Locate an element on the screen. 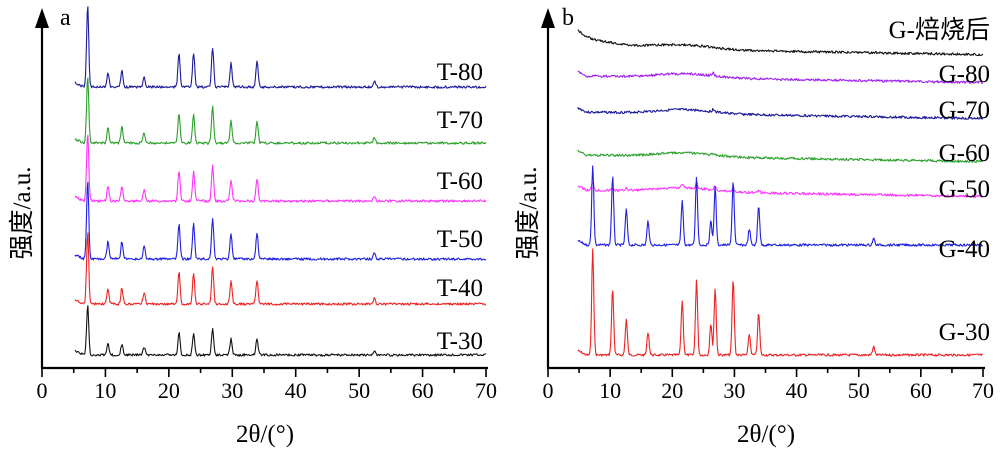 The width and height of the screenshot is (1000, 454). panel-a-letter: a is located at coordinates (65, 18).